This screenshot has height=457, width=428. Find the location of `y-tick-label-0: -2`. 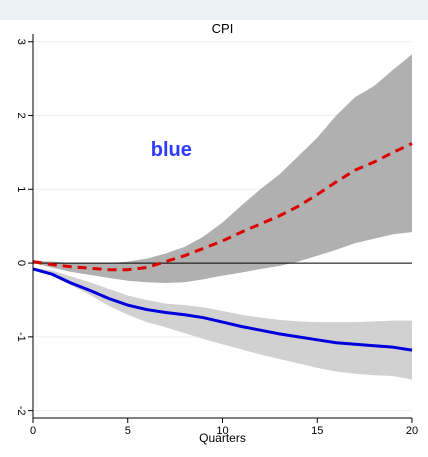

y-tick-label-0: -2 is located at coordinates (21, 411).